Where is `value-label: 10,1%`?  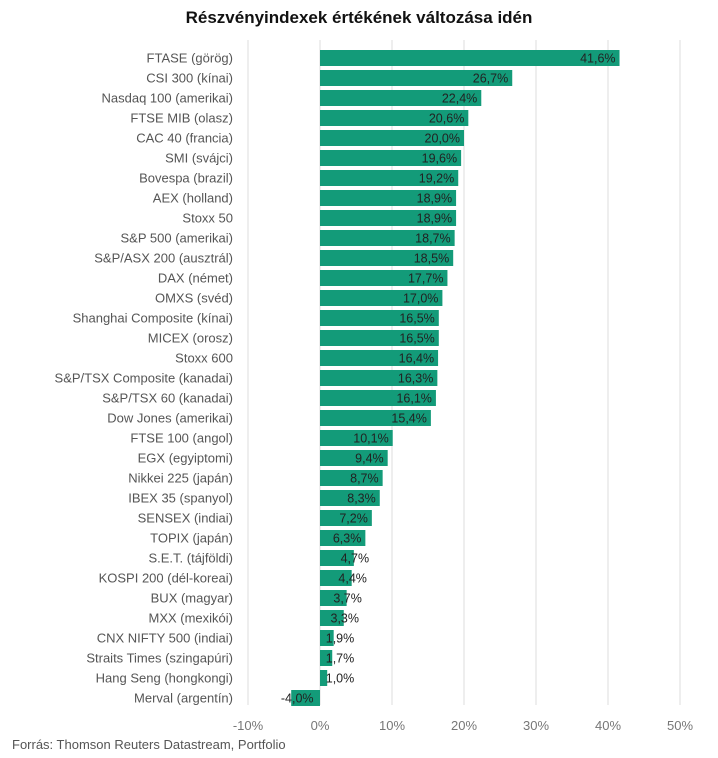
value-label: 10,1% is located at coordinates (370, 439).